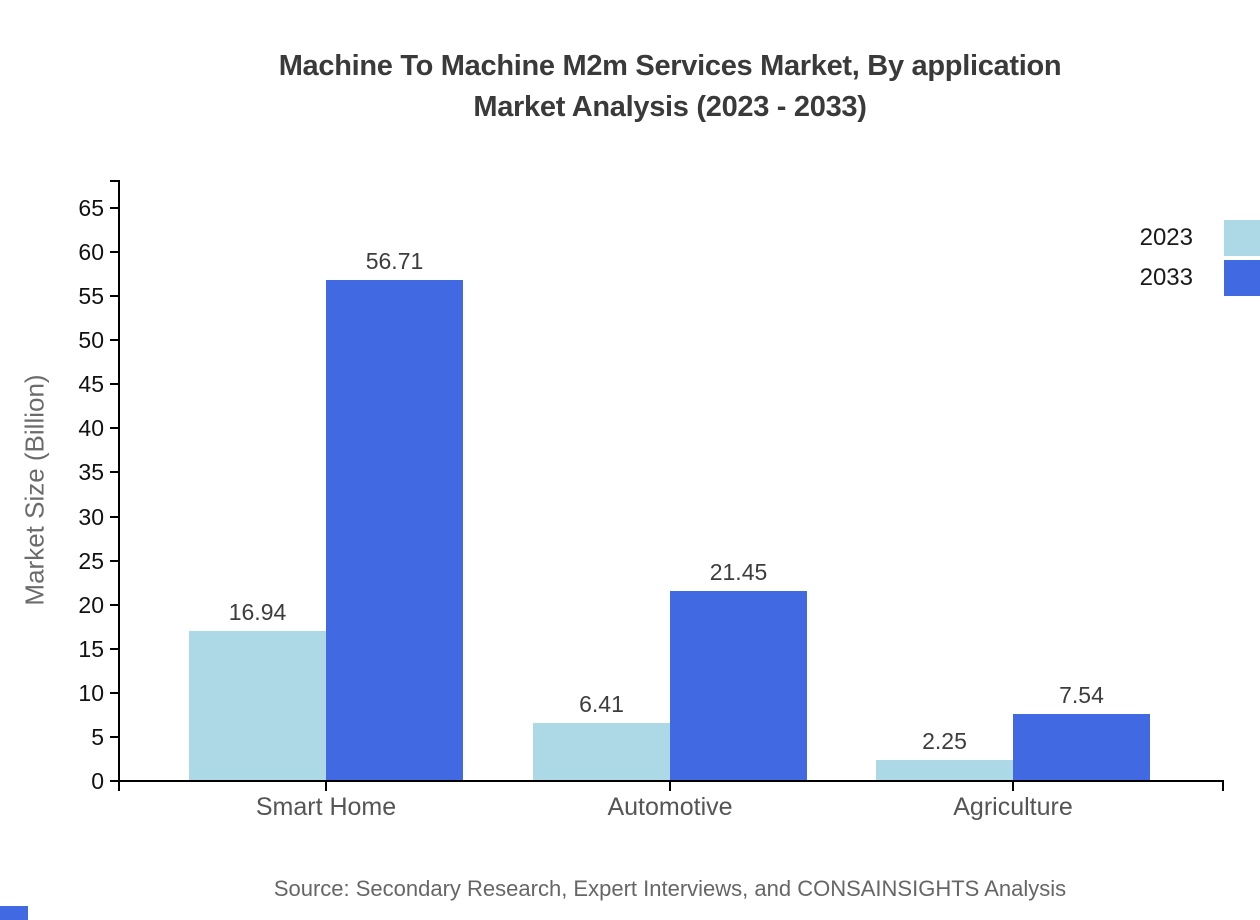  What do you see at coordinates (257, 611) in the screenshot?
I see `value-label-2023-smart-home: 16.94` at bounding box center [257, 611].